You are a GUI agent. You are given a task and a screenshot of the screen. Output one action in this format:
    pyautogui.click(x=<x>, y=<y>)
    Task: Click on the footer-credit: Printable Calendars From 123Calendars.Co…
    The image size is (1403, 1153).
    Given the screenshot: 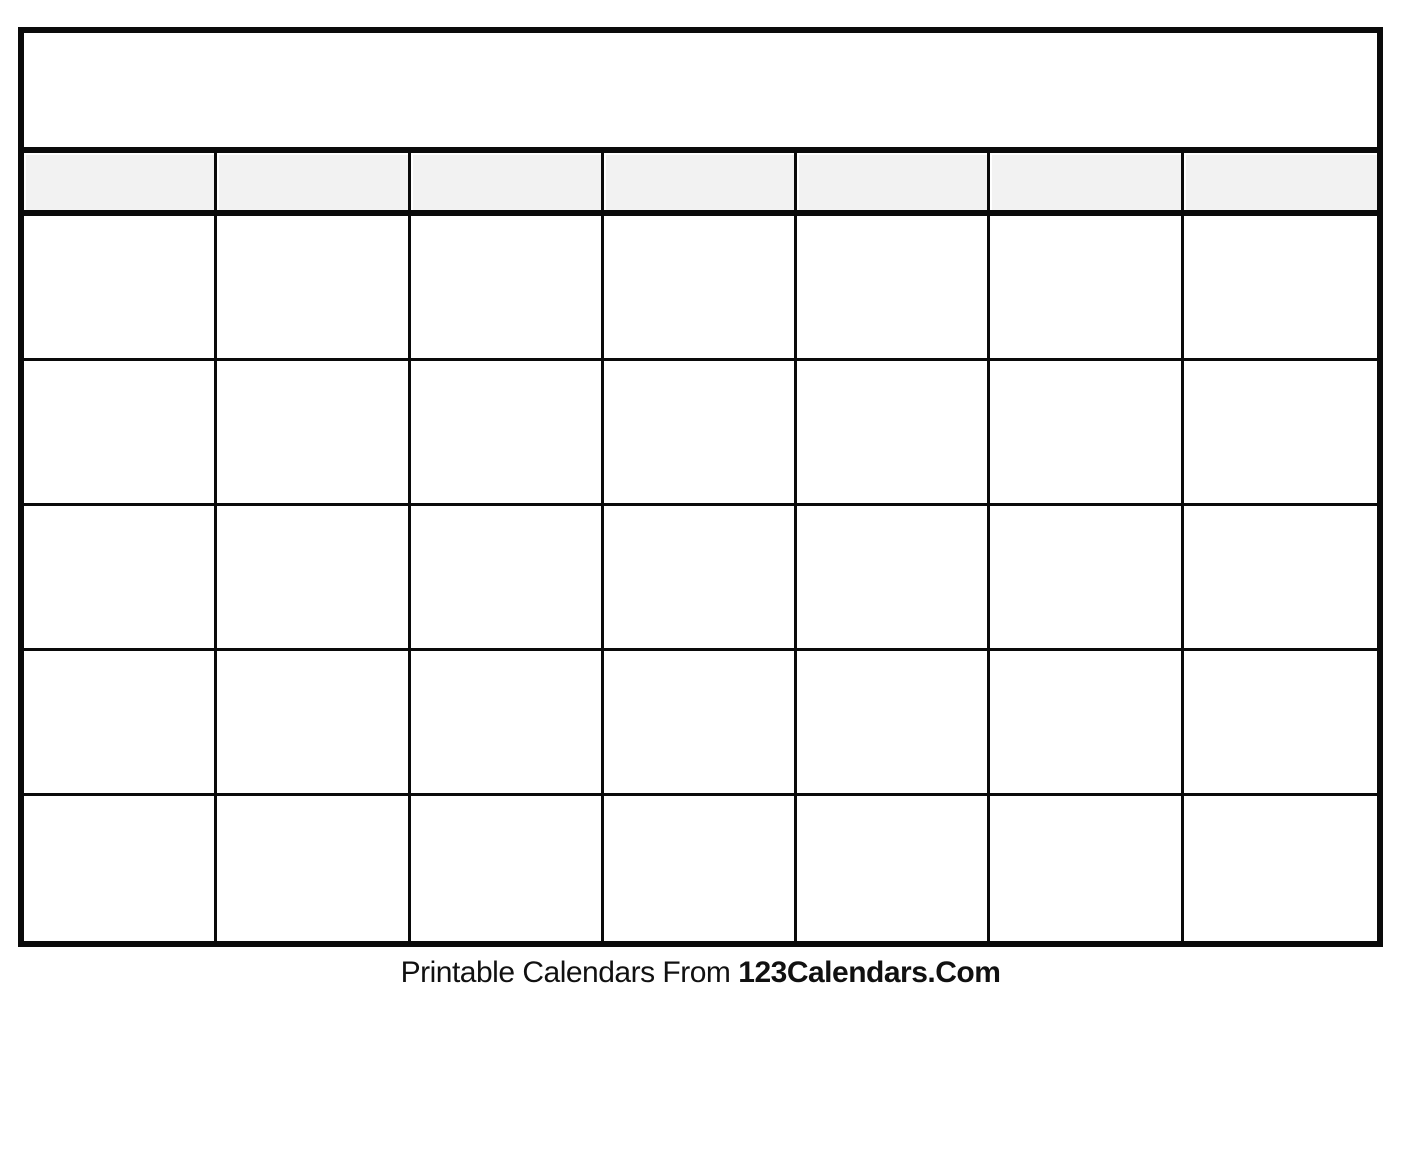 What is the action you would take?
    pyautogui.click(x=700, y=973)
    